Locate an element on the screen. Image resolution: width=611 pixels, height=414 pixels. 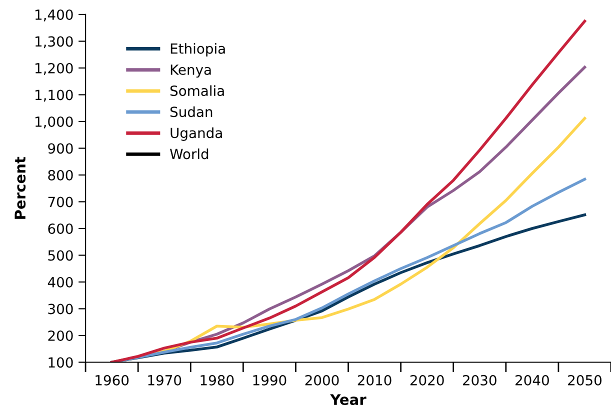
y-tick-label: 400 is located at coordinates (60, 282).